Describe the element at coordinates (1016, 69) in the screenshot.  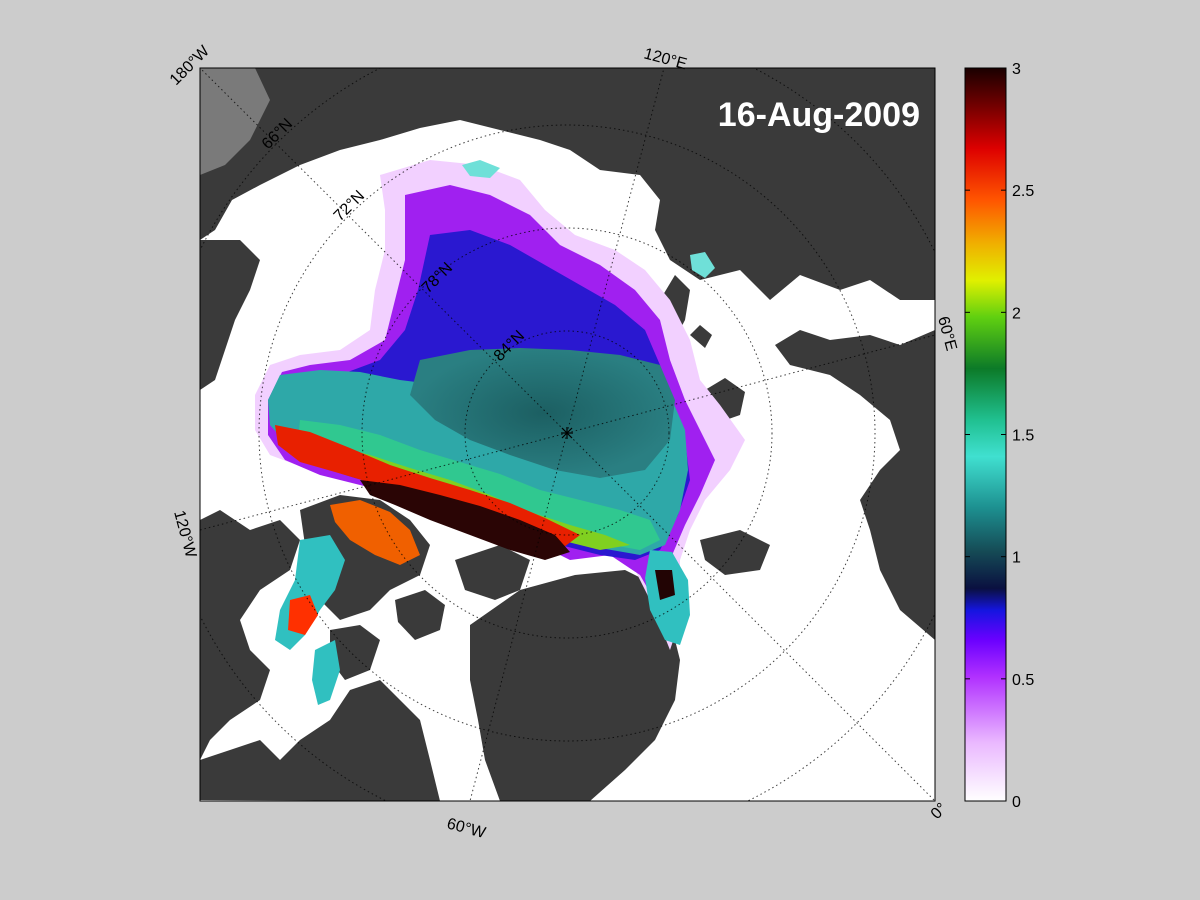
I see `colorbar-tick-label: 3` at that location.